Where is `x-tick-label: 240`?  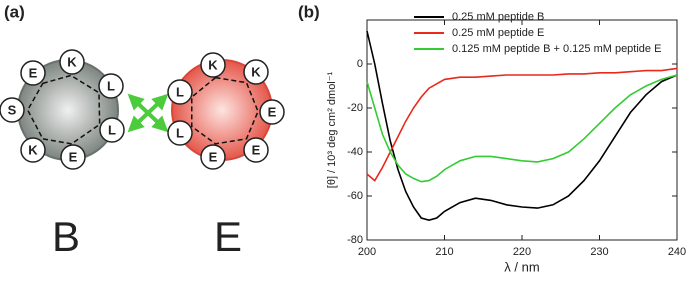 x-tick-label: 240 is located at coordinates (677, 252).